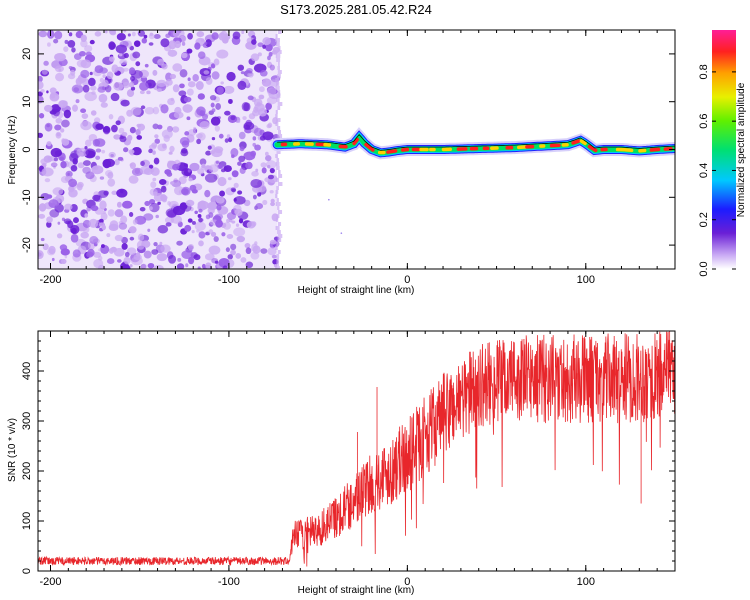  I want to click on y-tick-label: 0, so click(27, 571).